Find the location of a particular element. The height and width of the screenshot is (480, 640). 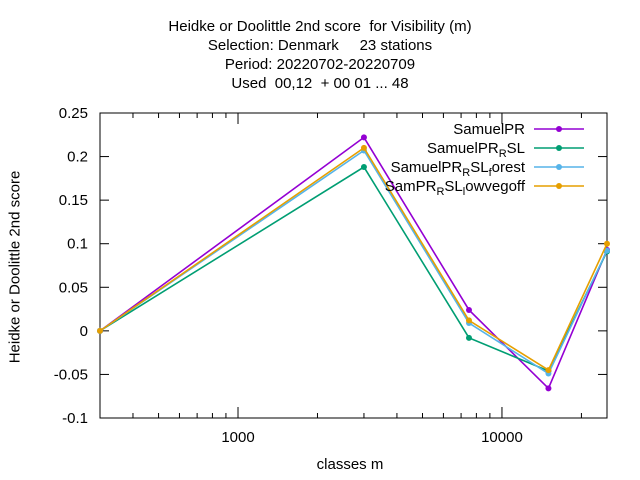

y-tick-label-0: -0.1 is located at coordinates (75, 418).